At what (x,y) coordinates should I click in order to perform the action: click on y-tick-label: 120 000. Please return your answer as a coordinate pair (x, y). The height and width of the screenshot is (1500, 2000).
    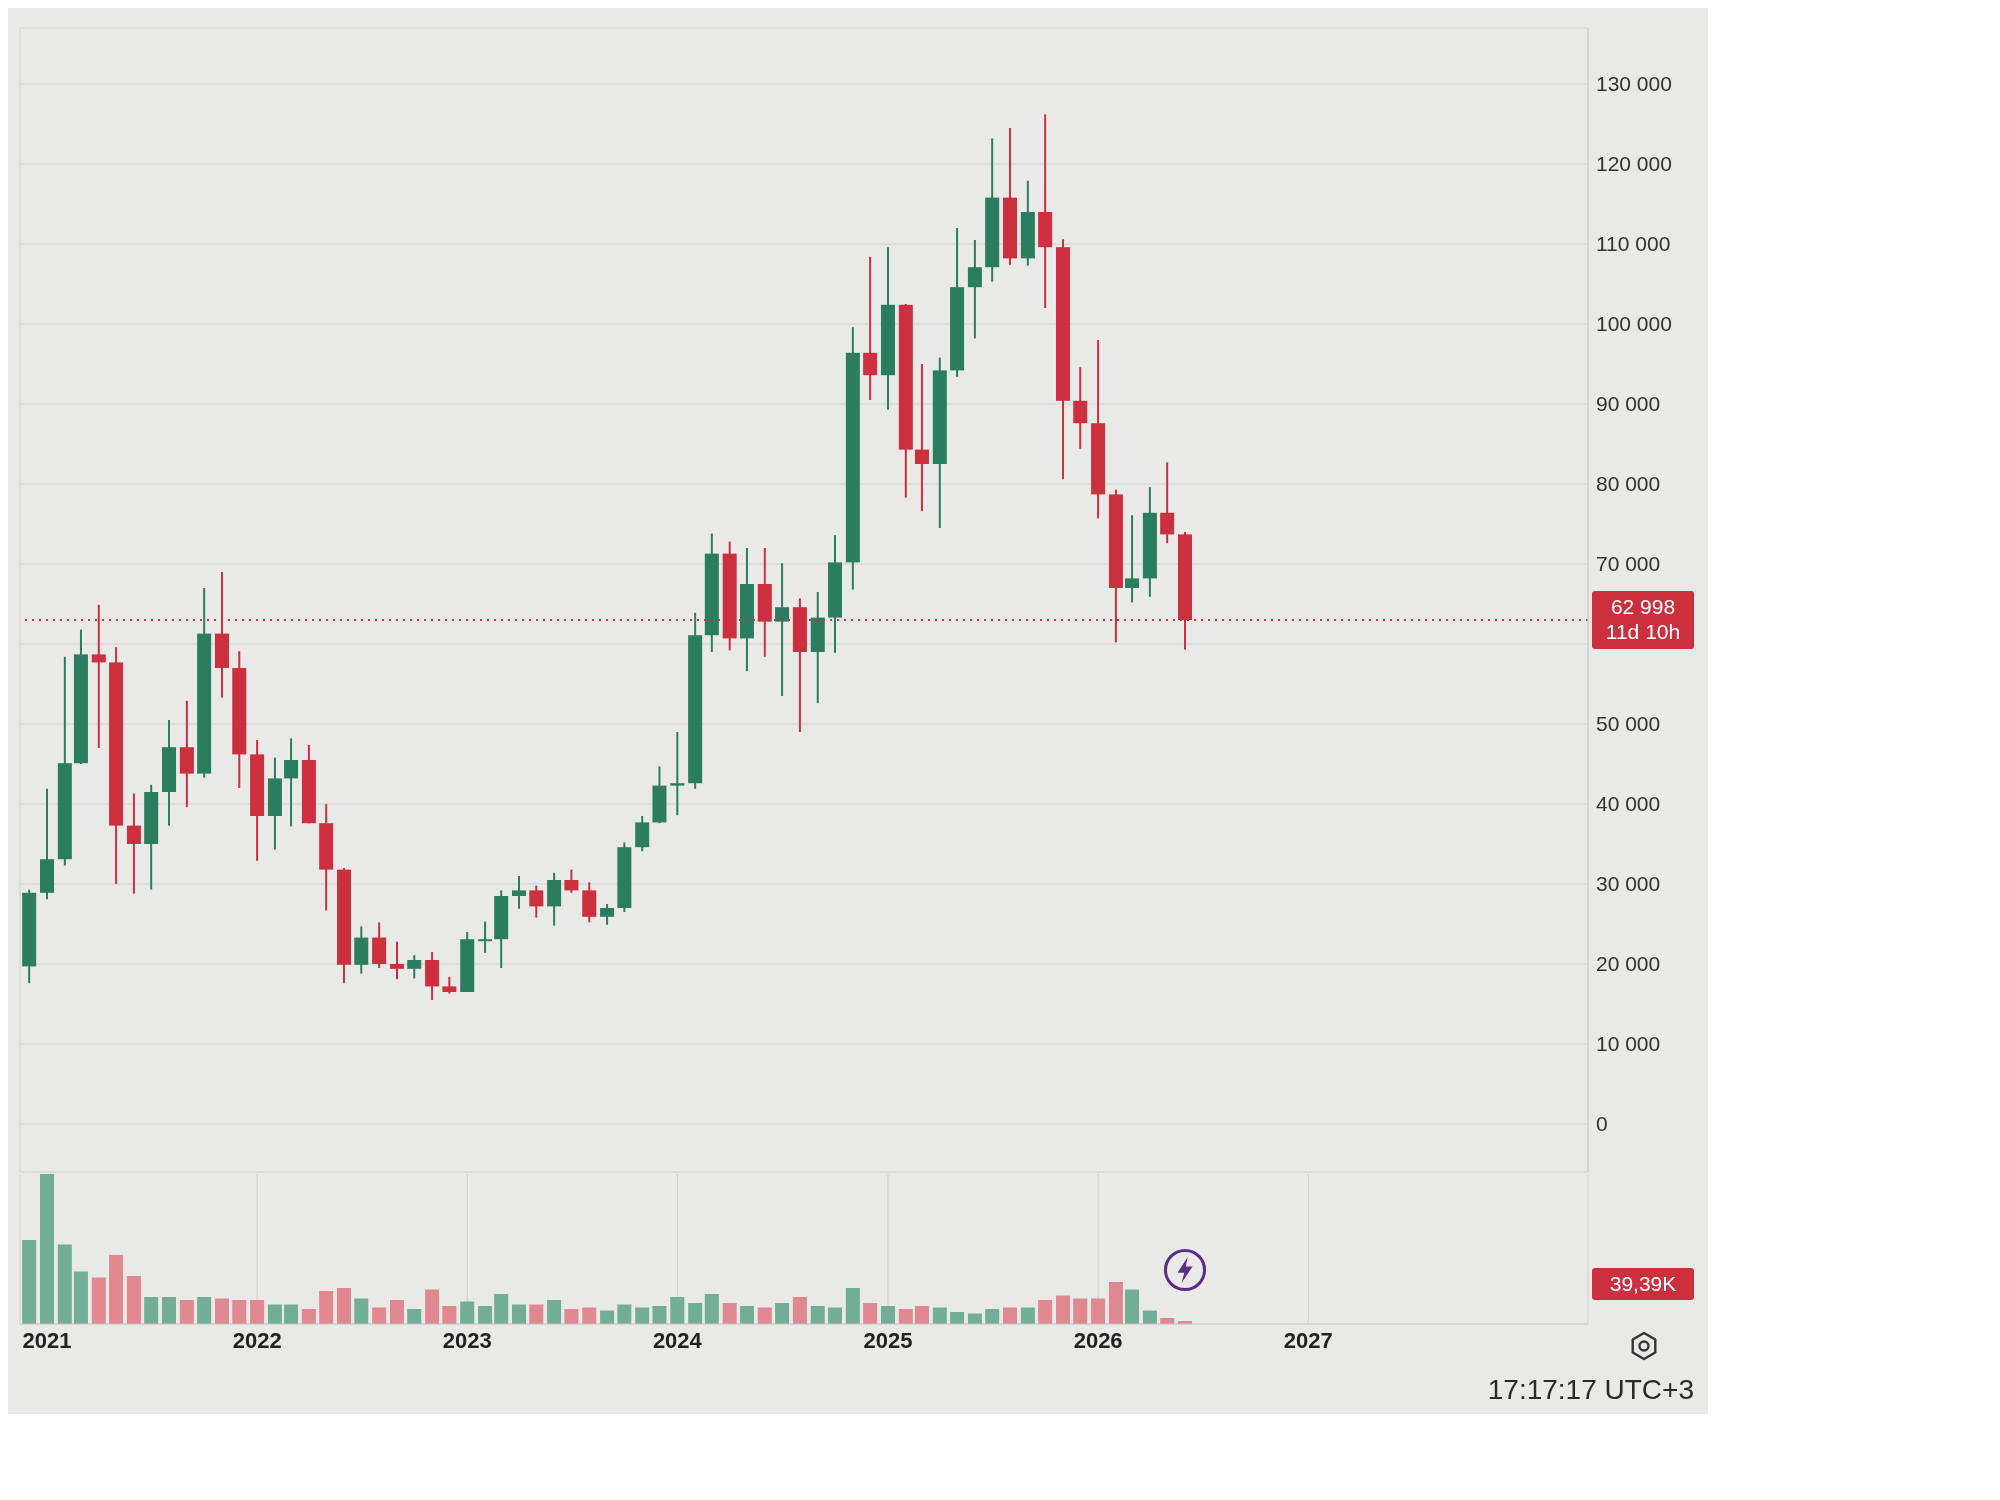
    Looking at the image, I should click on (1634, 164).